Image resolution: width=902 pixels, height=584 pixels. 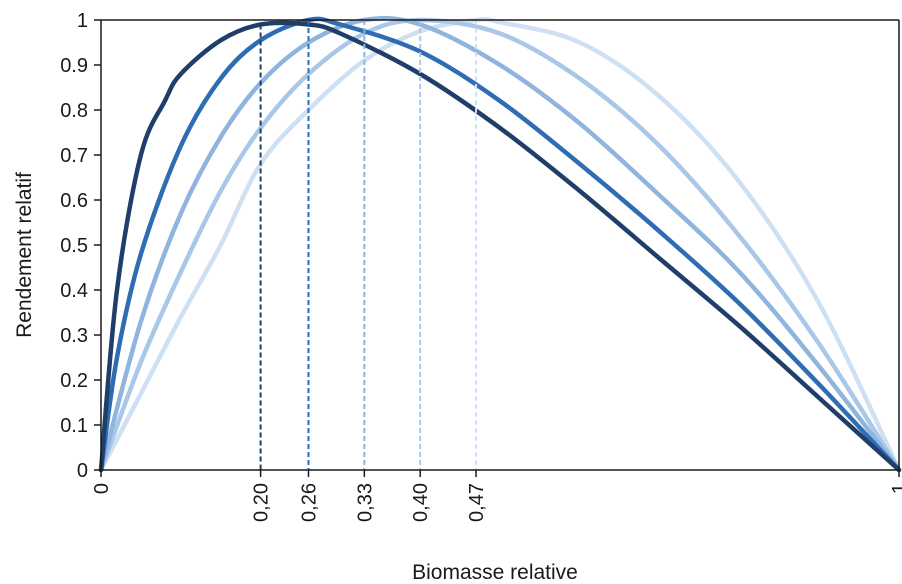 I want to click on x-tick-label-3: 0,33, so click(x=365, y=502).